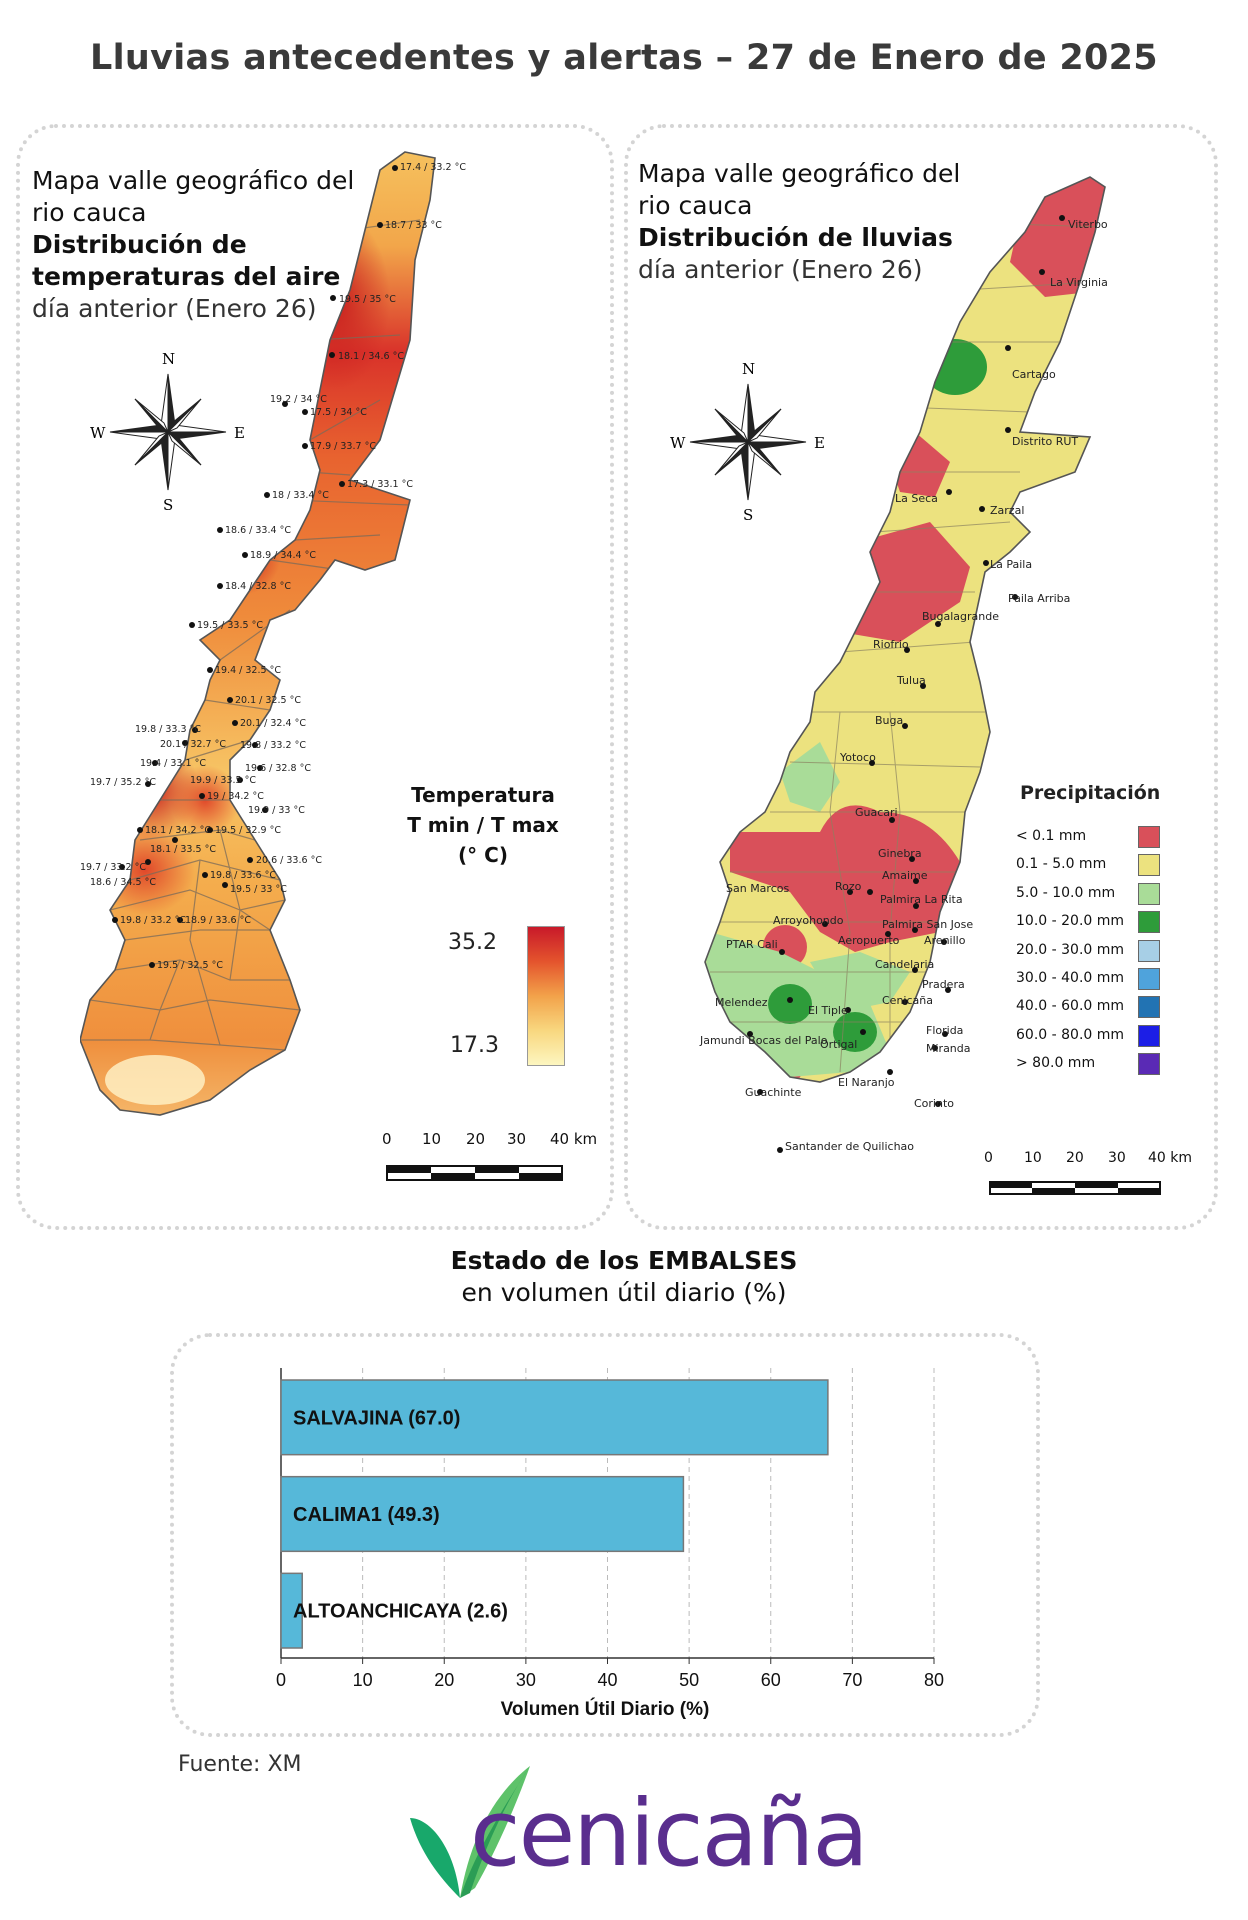  What do you see at coordinates (624, 1292) in the screenshot?
I see `reservoirs-title-sub: en volumen útil diario (%)` at bounding box center [624, 1292].